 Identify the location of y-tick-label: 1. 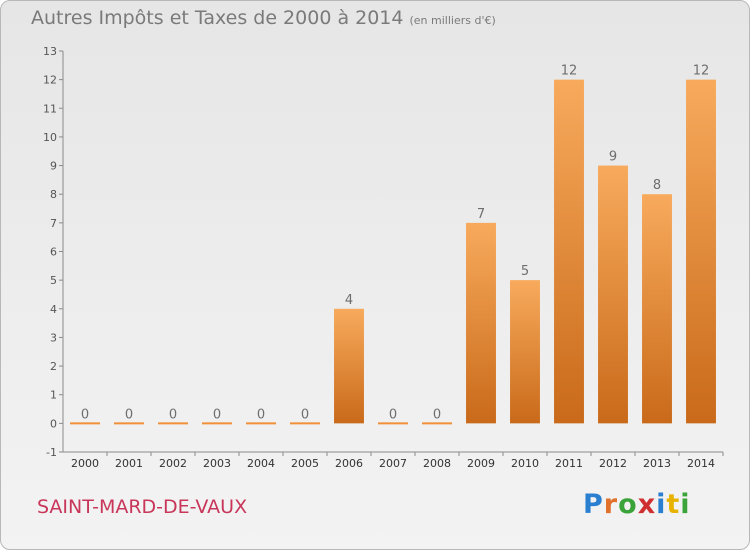
(53, 395).